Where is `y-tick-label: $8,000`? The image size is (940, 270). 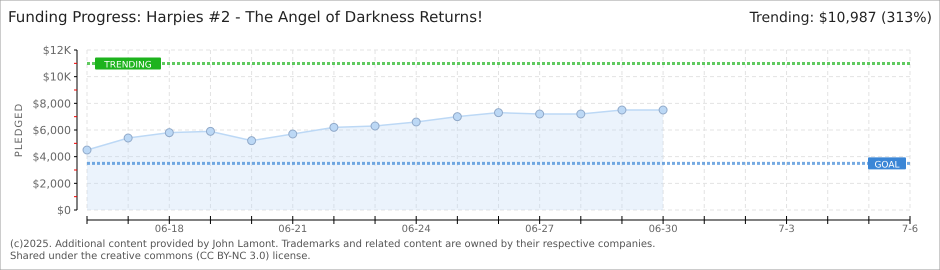 y-tick-label: $8,000 is located at coordinates (51, 103).